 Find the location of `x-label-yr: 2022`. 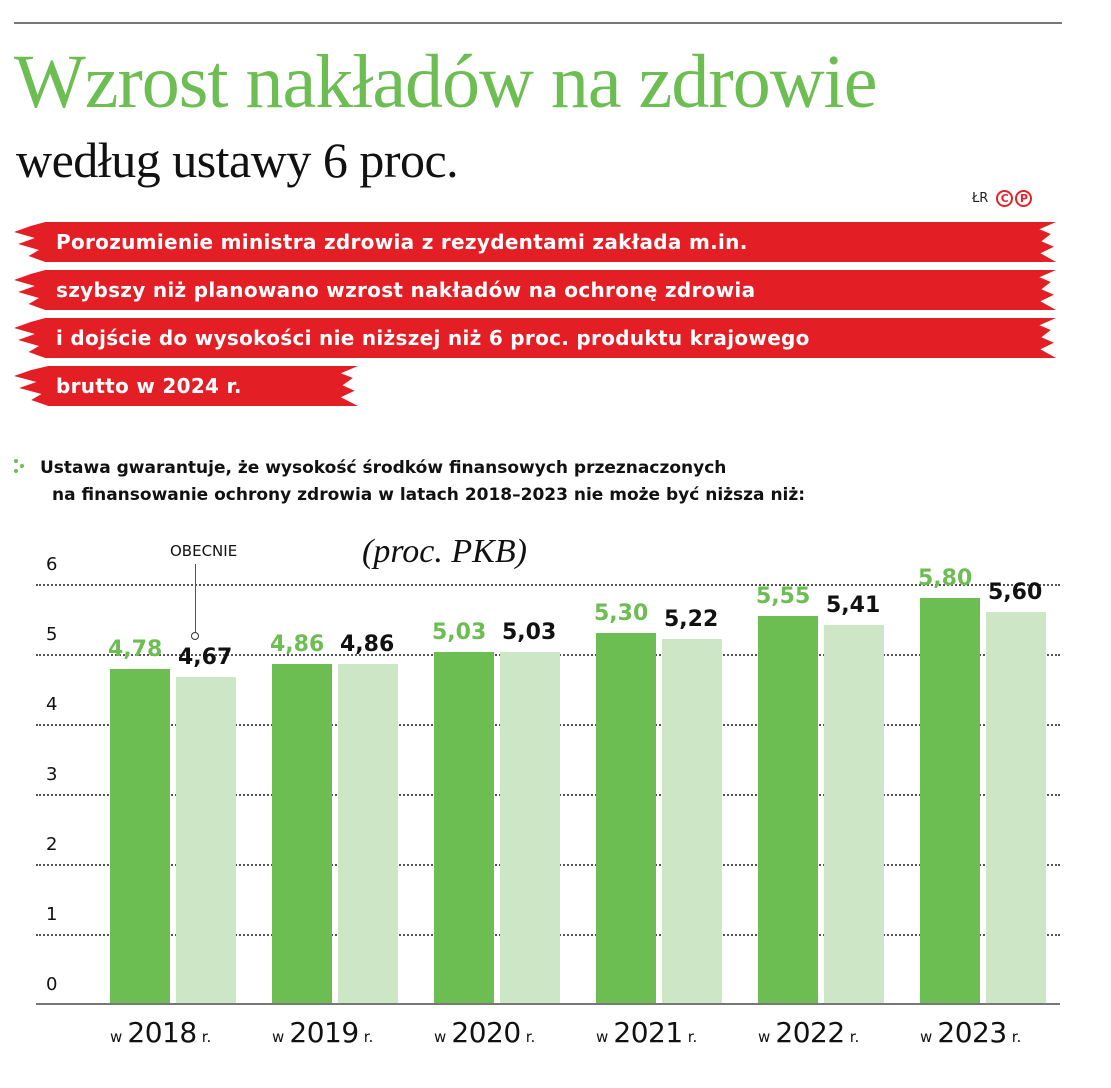

x-label-yr: 2022 is located at coordinates (810, 1032).